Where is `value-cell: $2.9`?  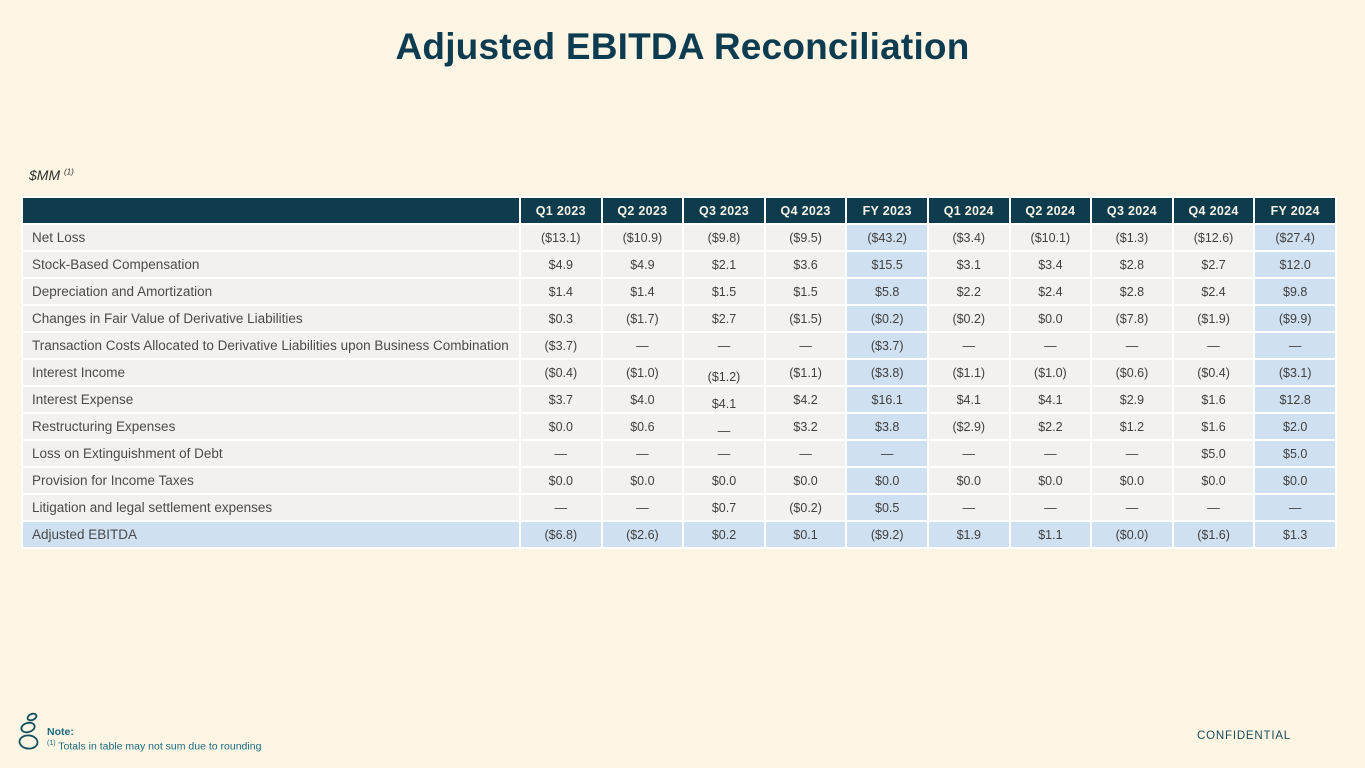 value-cell: $2.9 is located at coordinates (1132, 399).